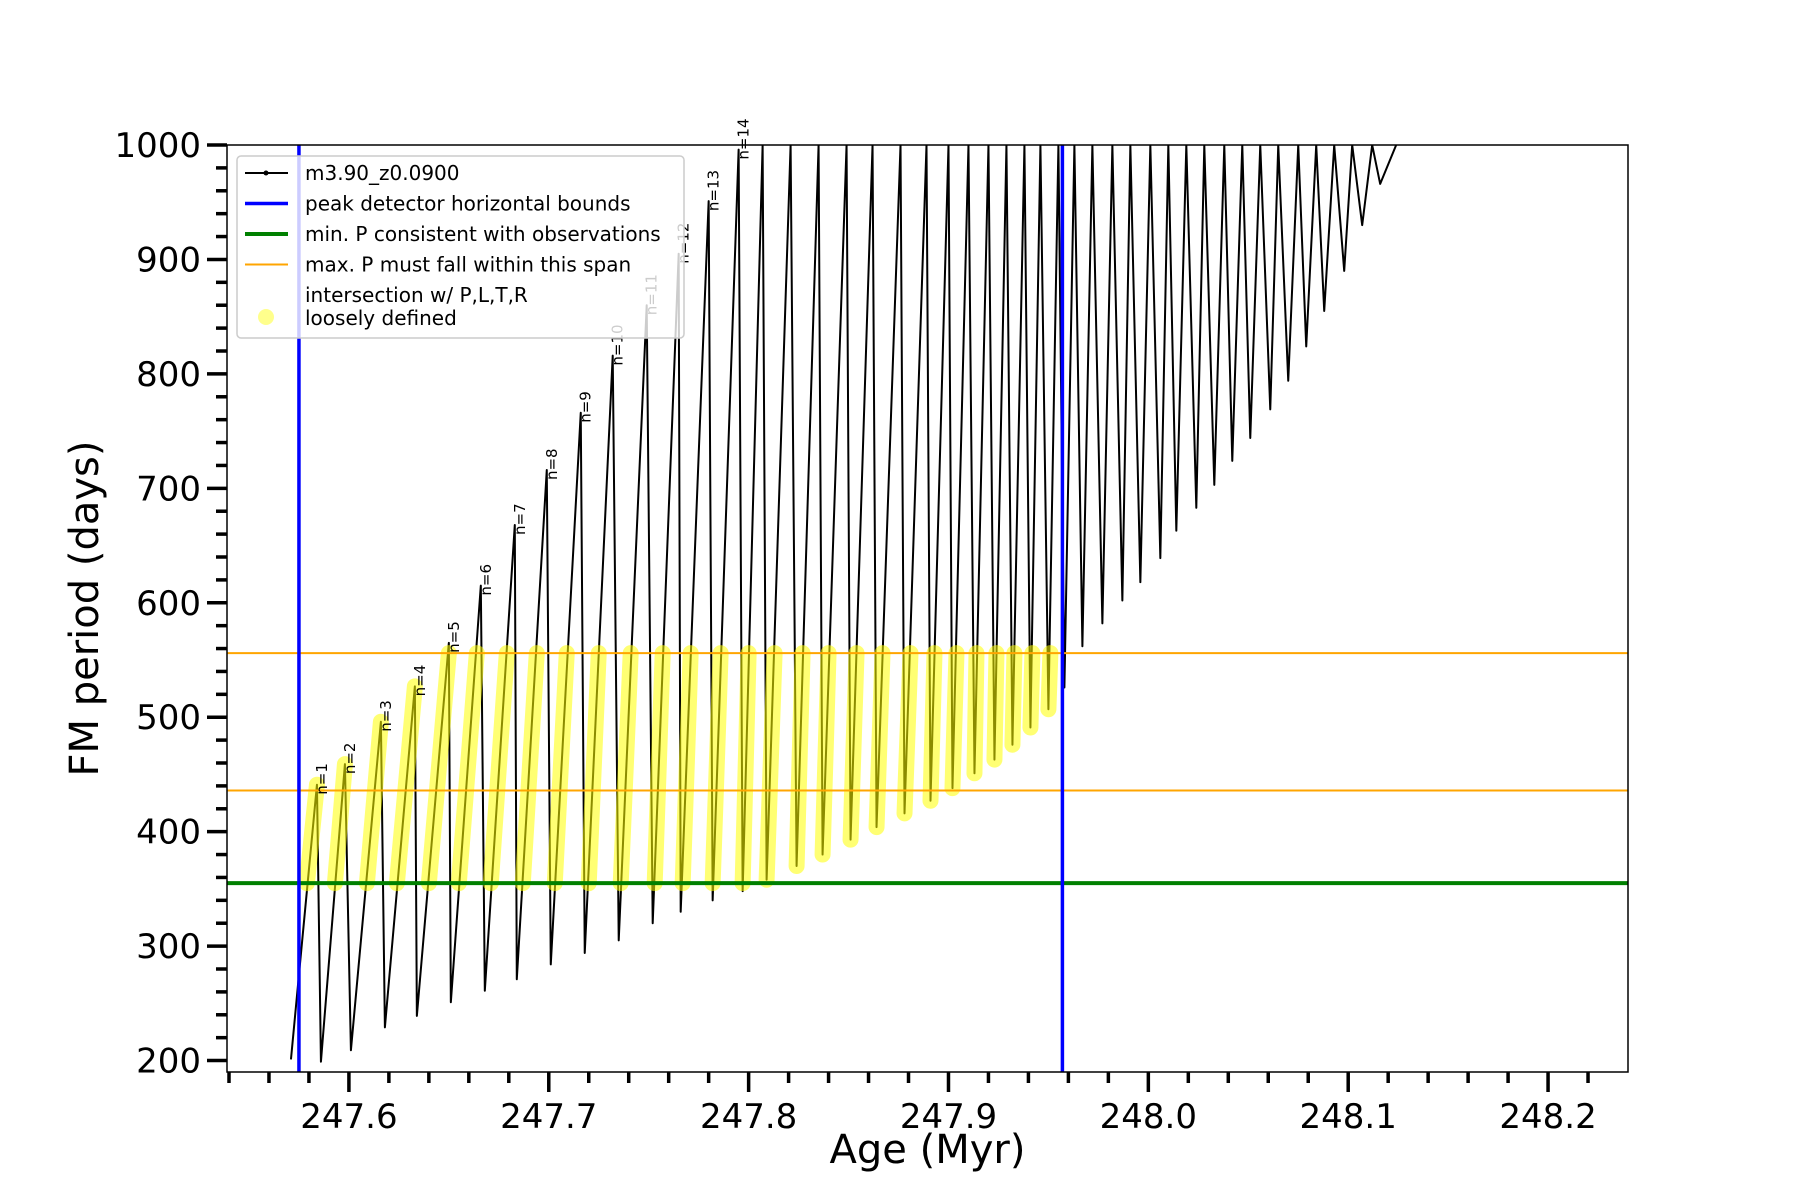 This screenshot has width=1800, height=1200. What do you see at coordinates (350, 759) in the screenshot?
I see `cycle-annotation: n=2` at bounding box center [350, 759].